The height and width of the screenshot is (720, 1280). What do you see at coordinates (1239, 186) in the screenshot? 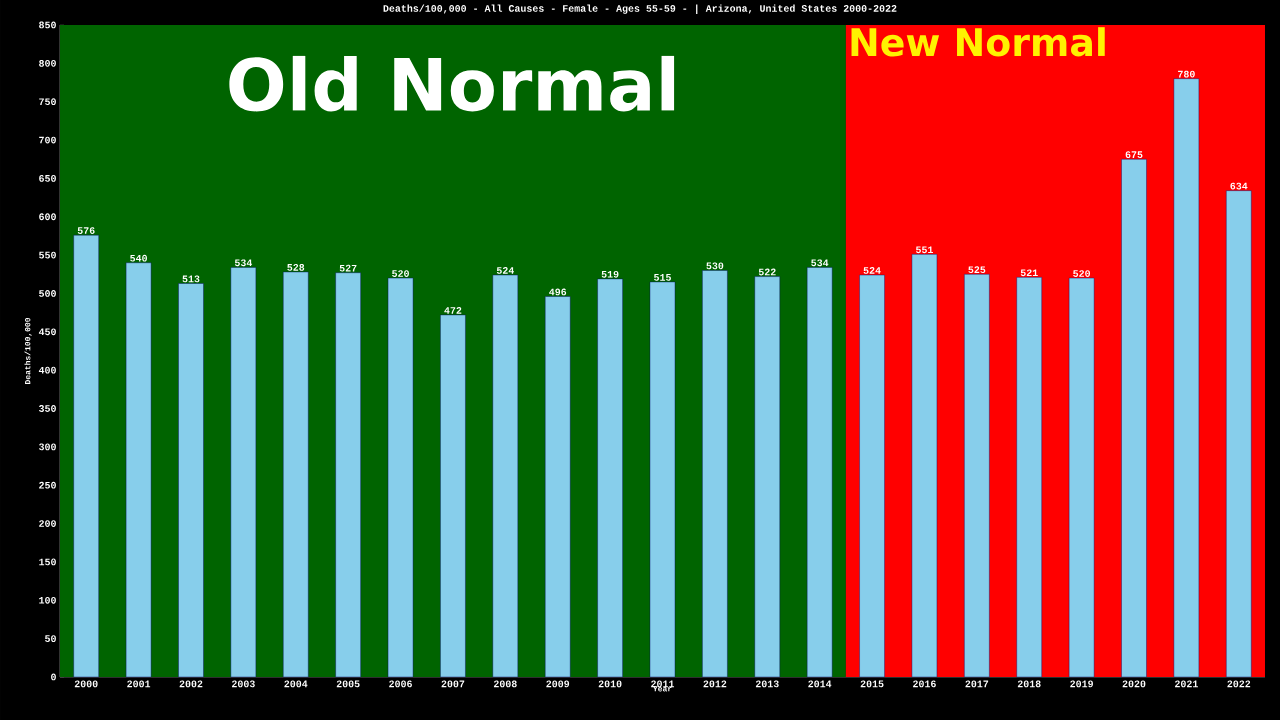
I see `data-label: 634` at bounding box center [1239, 186].